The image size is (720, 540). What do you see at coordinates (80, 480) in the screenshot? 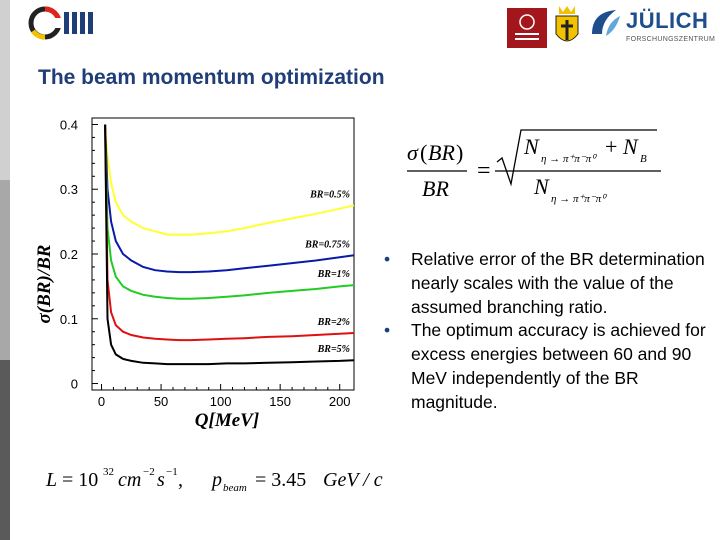
I see `svg-text: = 10` at bounding box center [80, 480].